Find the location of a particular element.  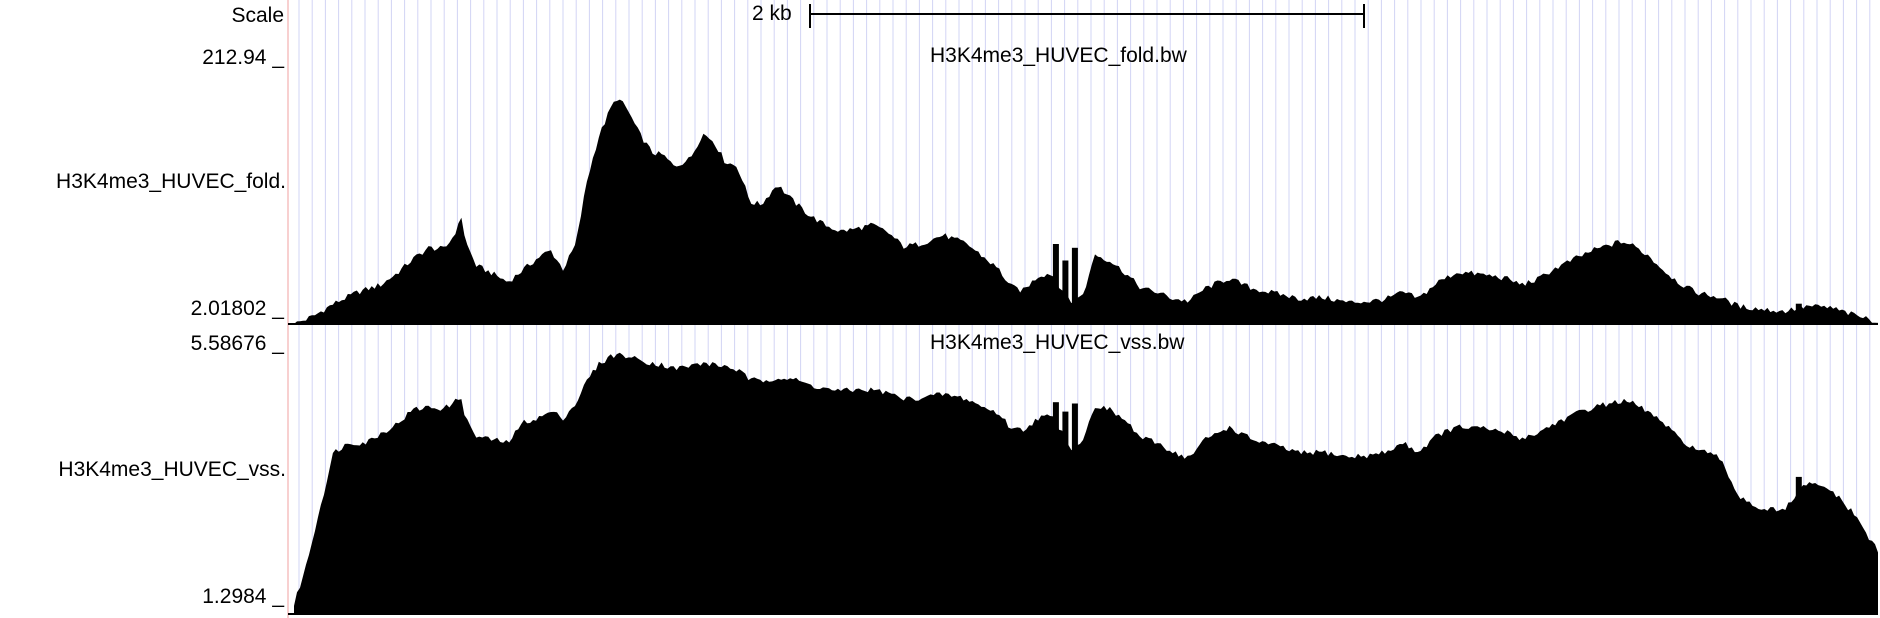

track-label: H3K4me3_HUVEC_vss. is located at coordinates (172, 469).